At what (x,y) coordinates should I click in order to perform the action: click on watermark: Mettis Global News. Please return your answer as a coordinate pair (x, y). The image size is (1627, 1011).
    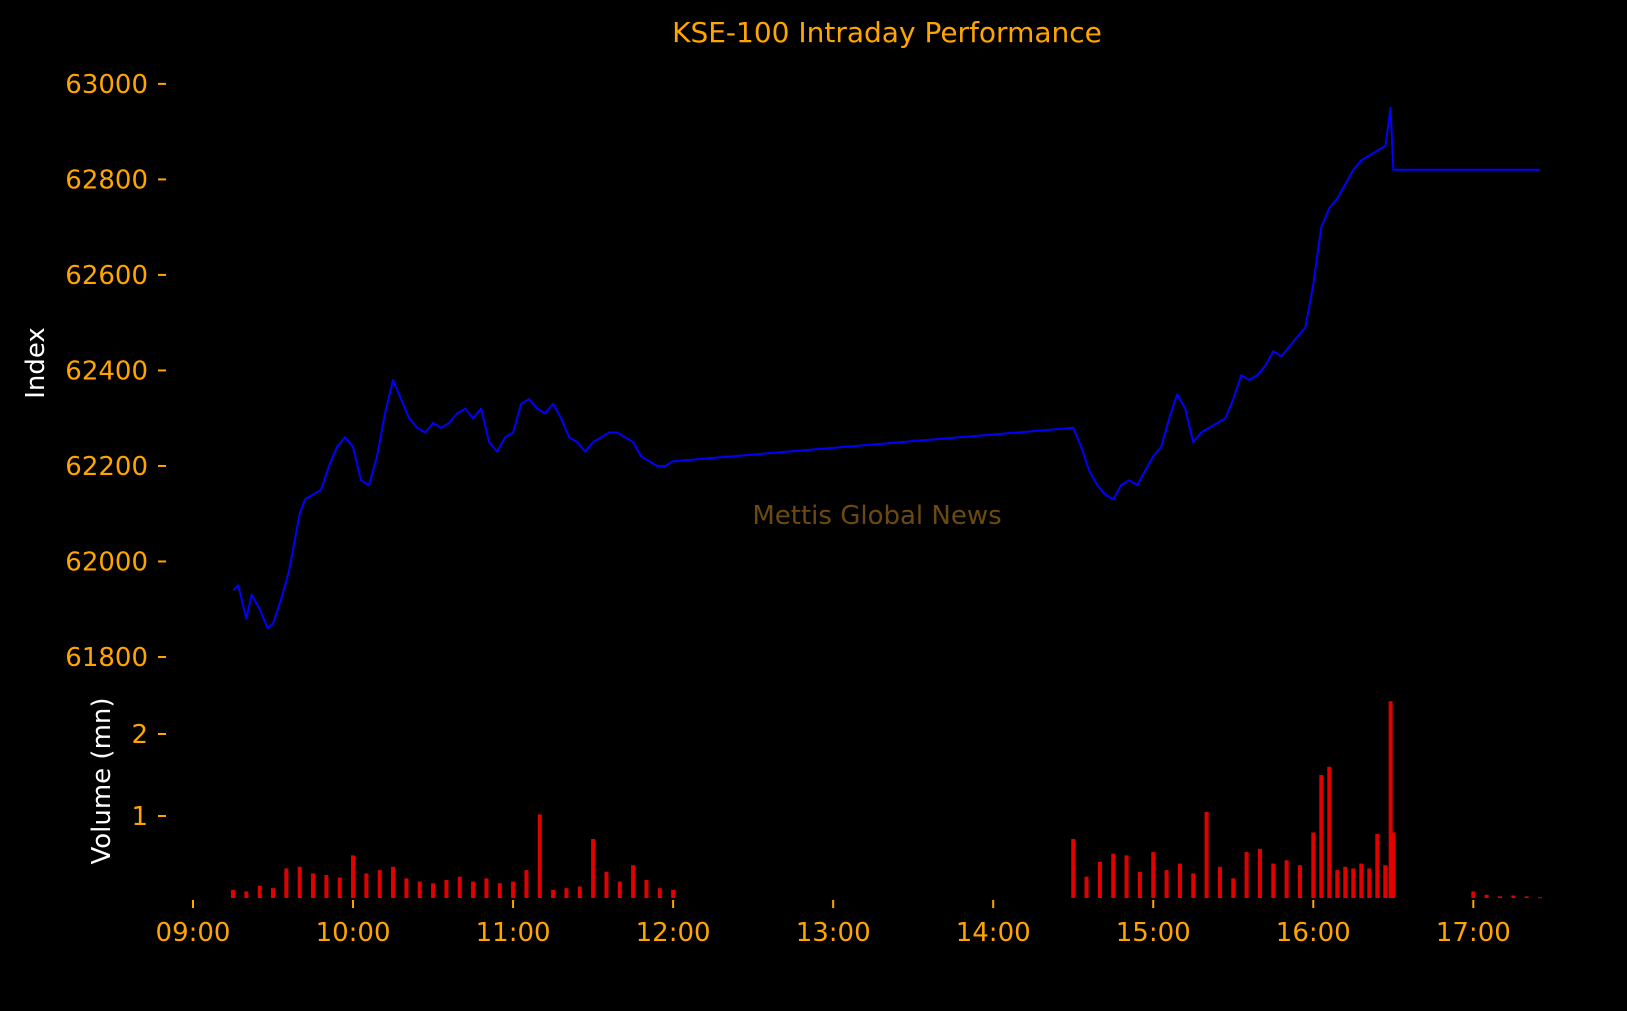
    Looking at the image, I should click on (876, 516).